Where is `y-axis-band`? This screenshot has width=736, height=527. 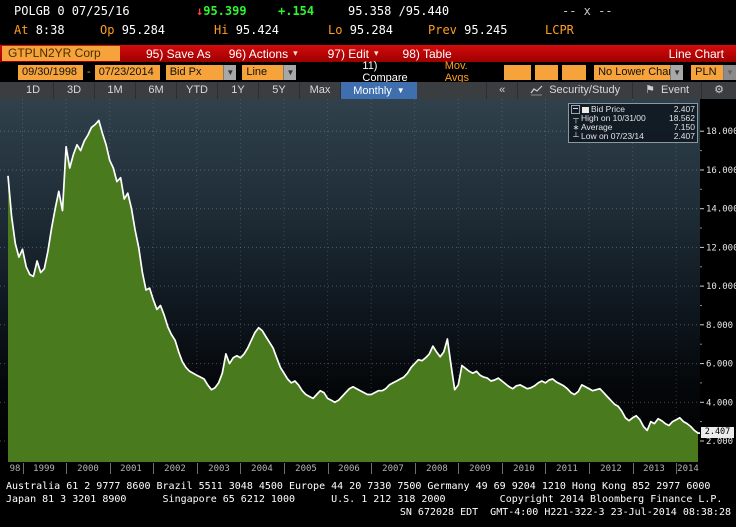 y-axis-band is located at coordinates (718, 280).